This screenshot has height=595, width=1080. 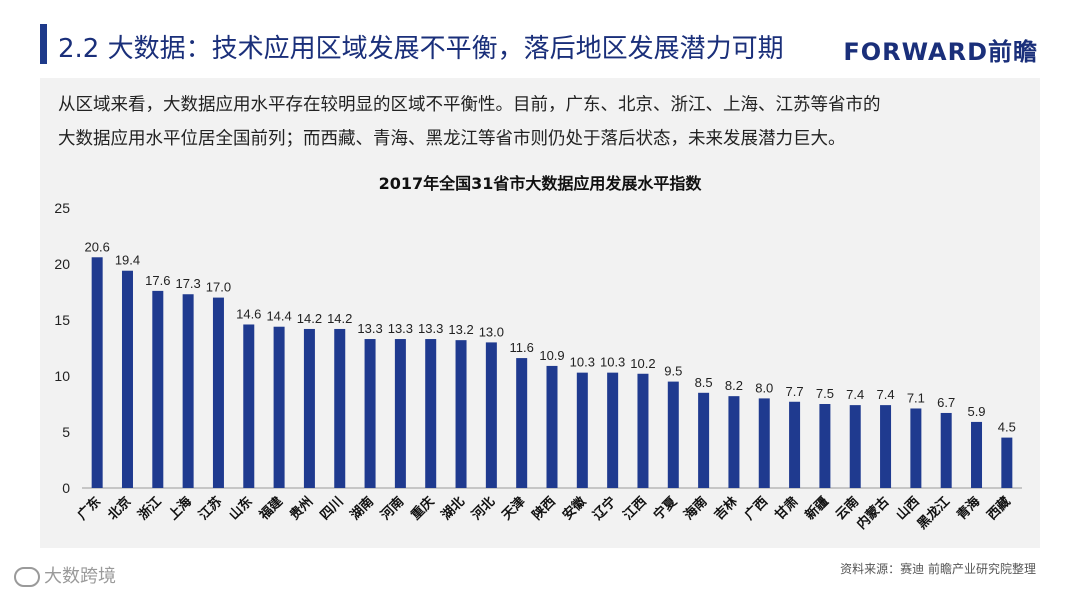 I want to click on bar-value-label: 7.5, so click(x=825, y=393).